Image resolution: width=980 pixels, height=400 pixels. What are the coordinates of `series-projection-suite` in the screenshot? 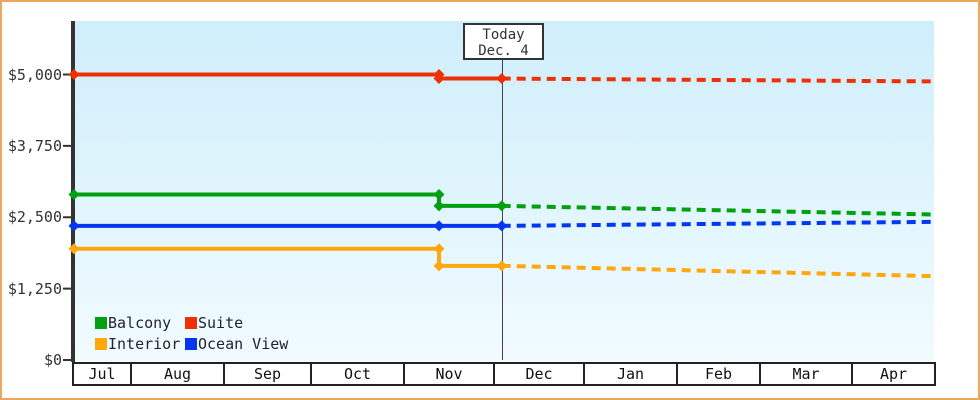 It's located at (716, 80).